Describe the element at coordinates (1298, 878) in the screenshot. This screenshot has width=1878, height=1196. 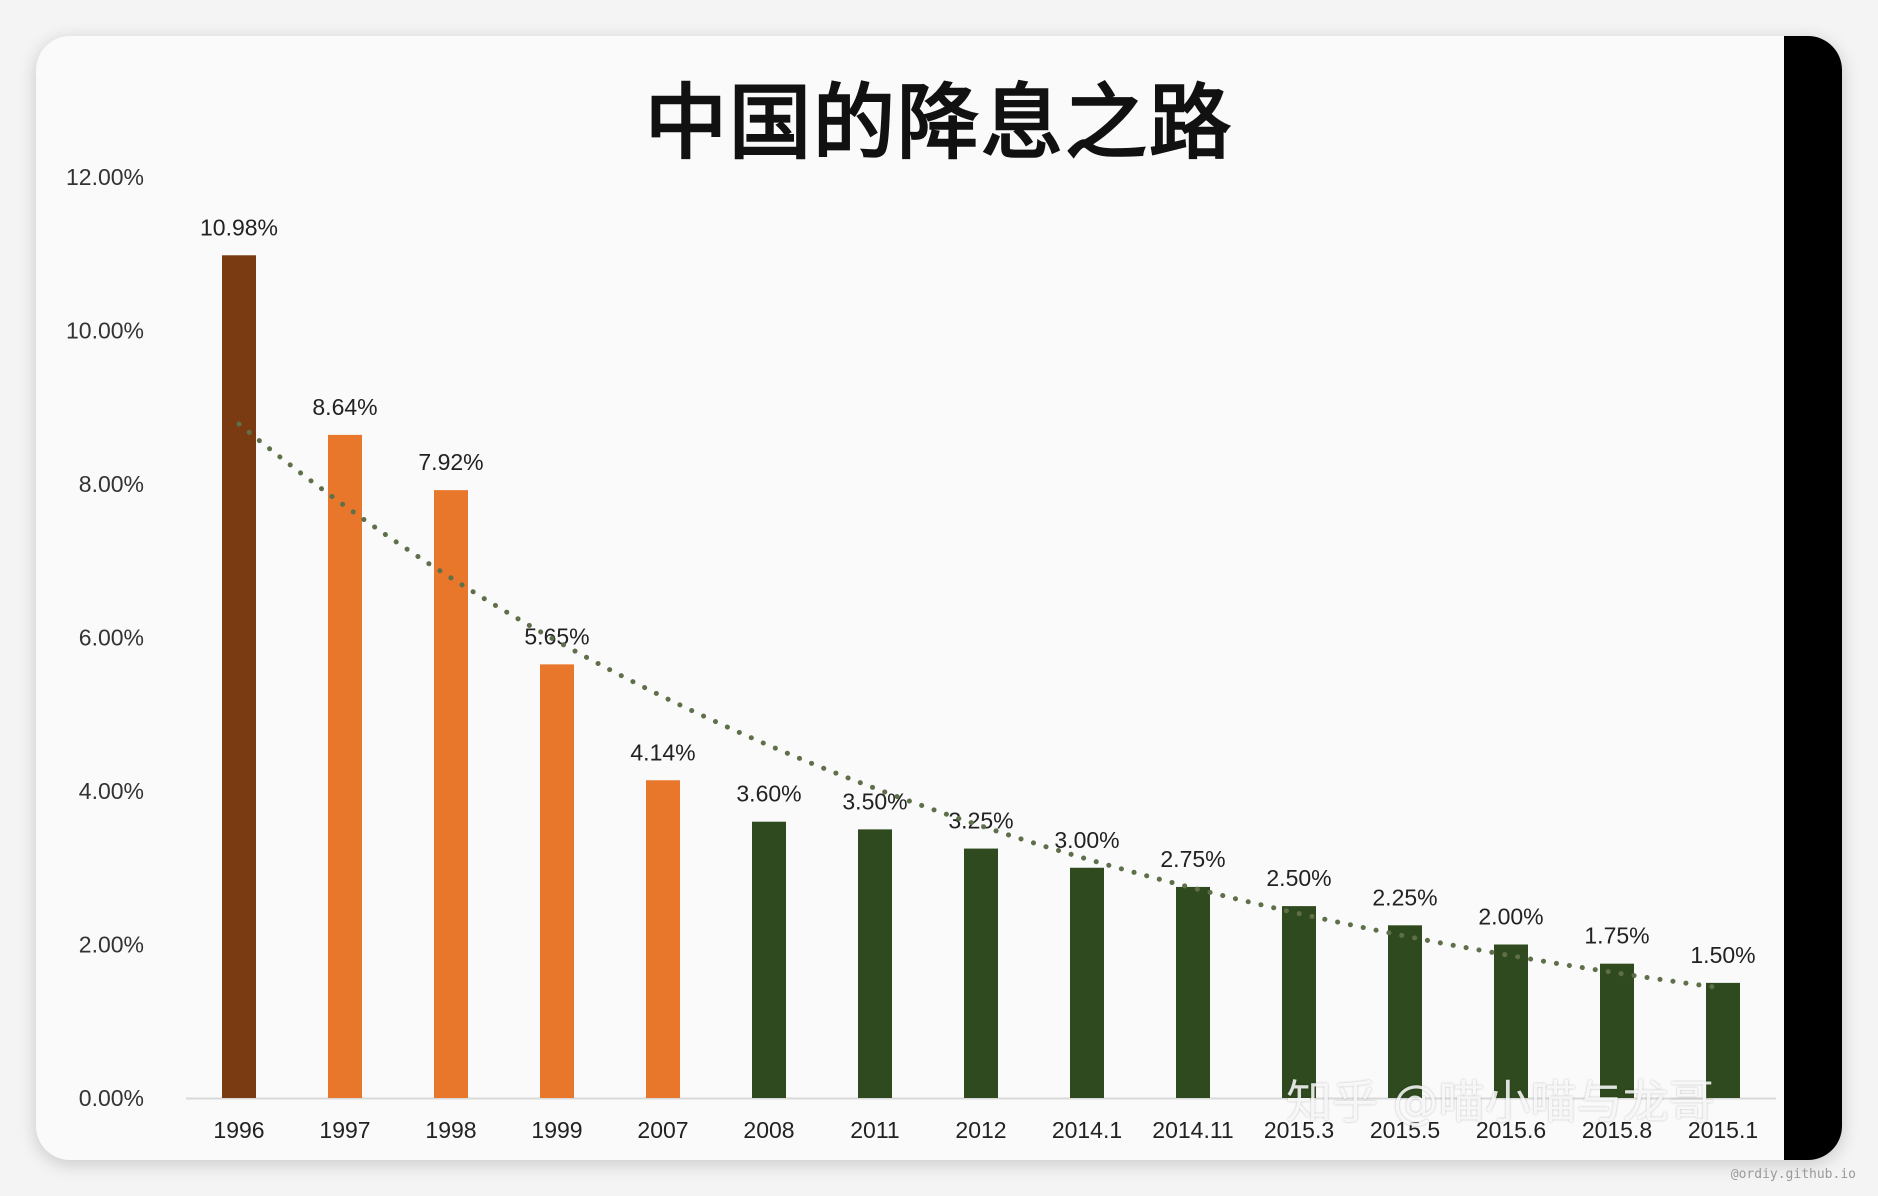
I see `data-label: 2.50%` at that location.